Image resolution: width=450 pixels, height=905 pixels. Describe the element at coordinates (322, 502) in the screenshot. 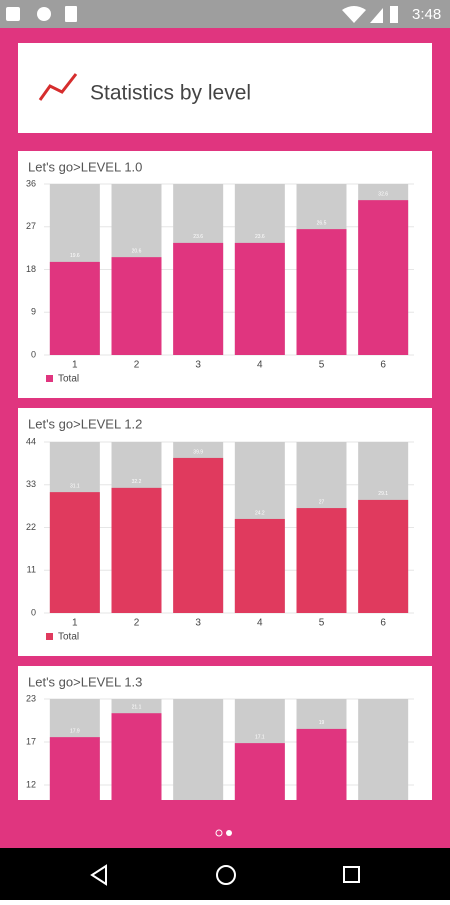

I see `value-label: 27` at that location.